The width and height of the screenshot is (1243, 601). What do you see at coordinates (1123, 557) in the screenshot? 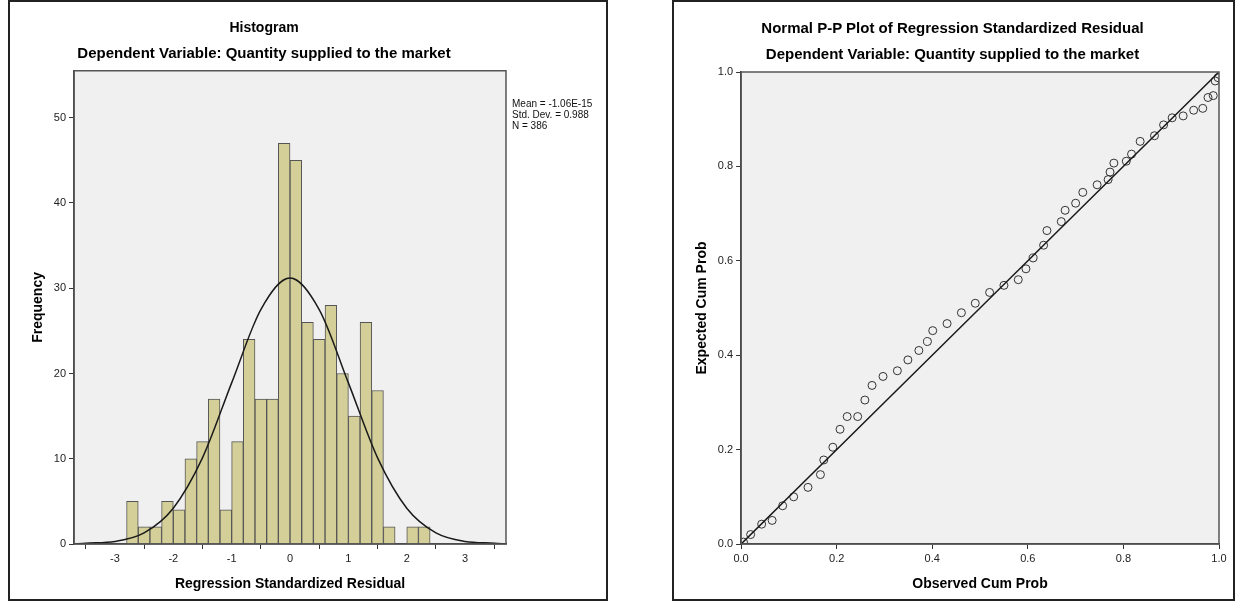
I see `x-tick-label: 0.8` at bounding box center [1123, 557].